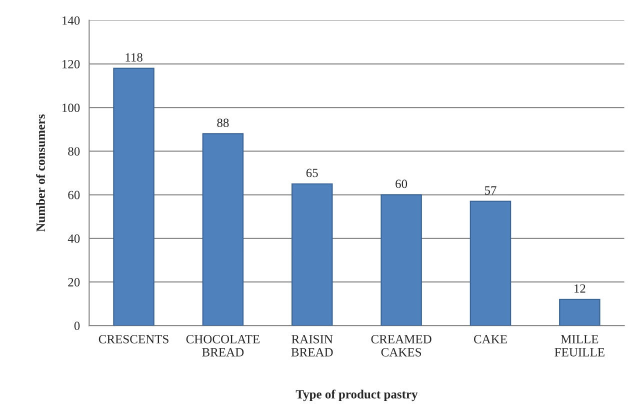  What do you see at coordinates (74, 195) in the screenshot?
I see `y-tick-label: 60` at bounding box center [74, 195].